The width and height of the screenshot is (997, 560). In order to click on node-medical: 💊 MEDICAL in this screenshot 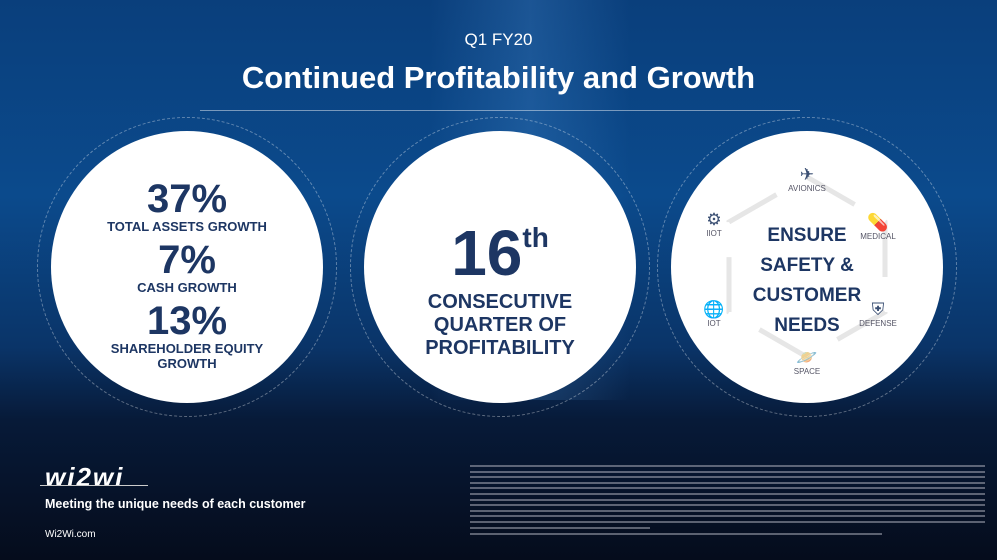, I will do `click(878, 227)`.